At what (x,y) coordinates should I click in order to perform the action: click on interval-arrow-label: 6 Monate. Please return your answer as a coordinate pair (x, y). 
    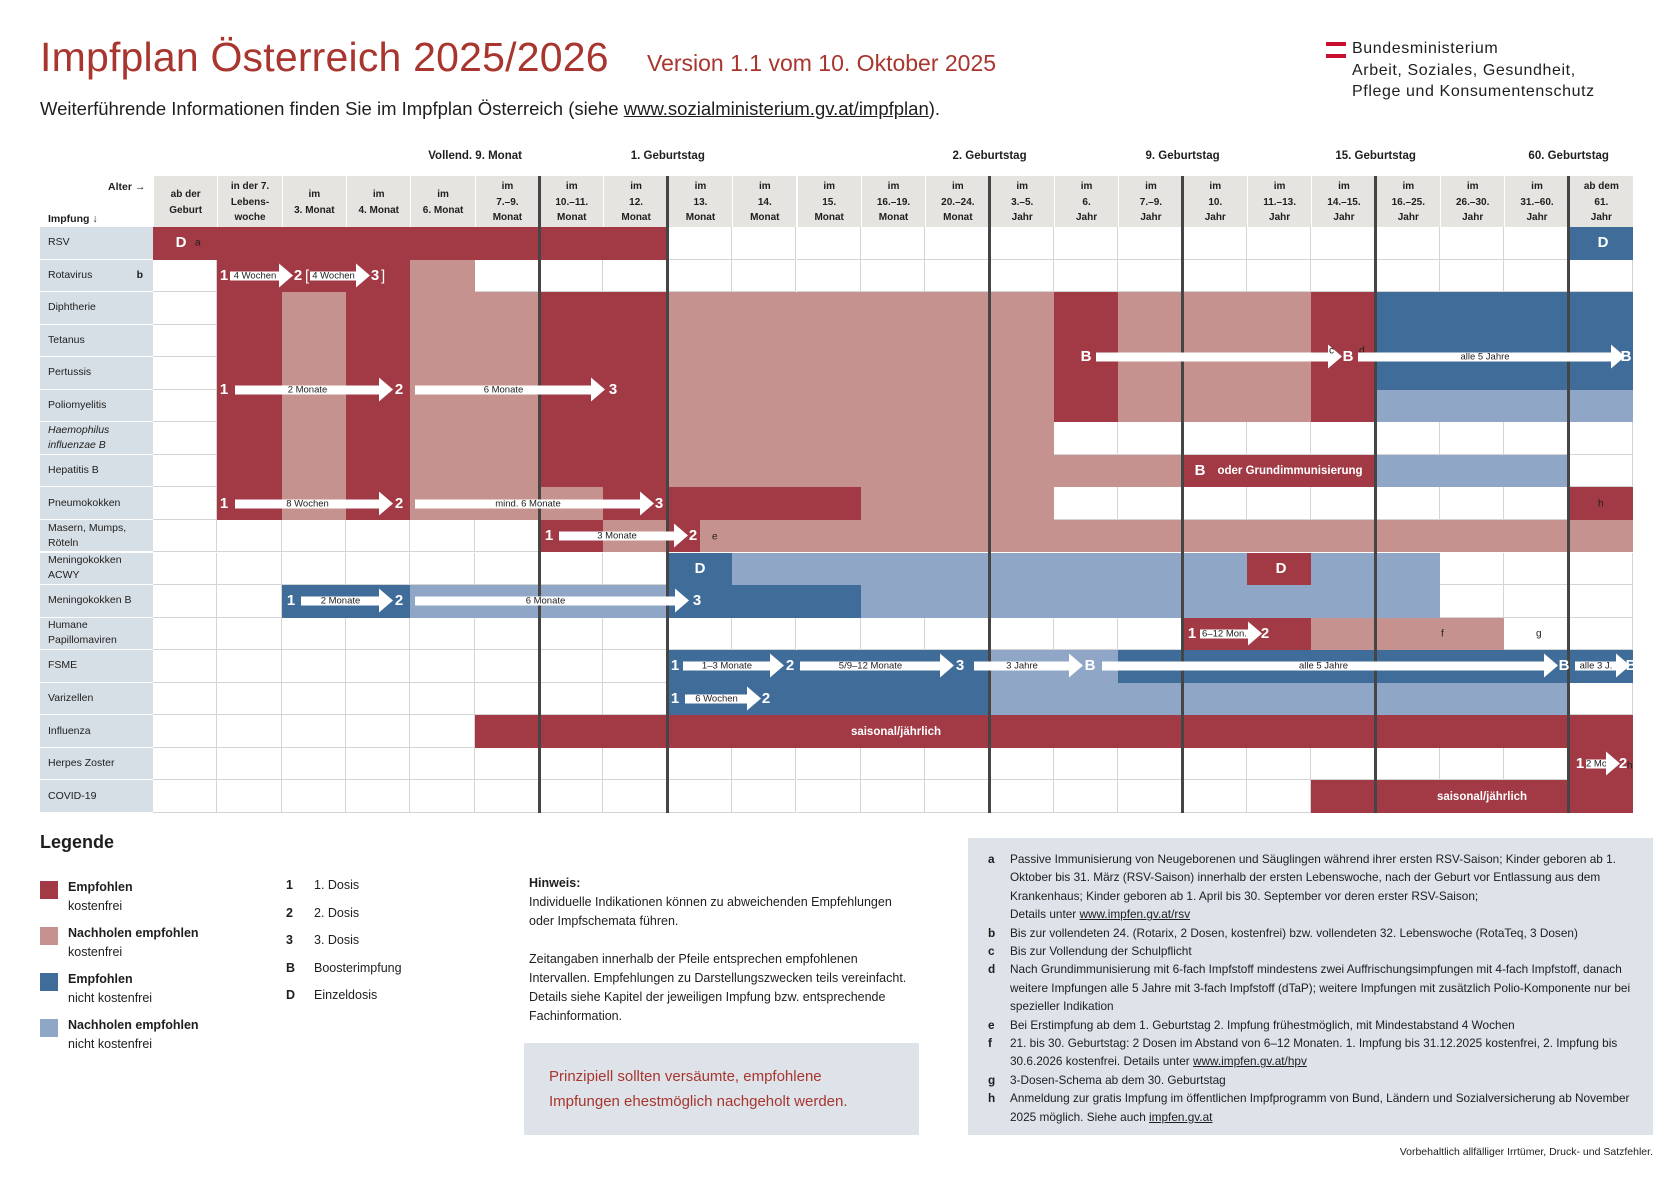
    Looking at the image, I should click on (545, 601).